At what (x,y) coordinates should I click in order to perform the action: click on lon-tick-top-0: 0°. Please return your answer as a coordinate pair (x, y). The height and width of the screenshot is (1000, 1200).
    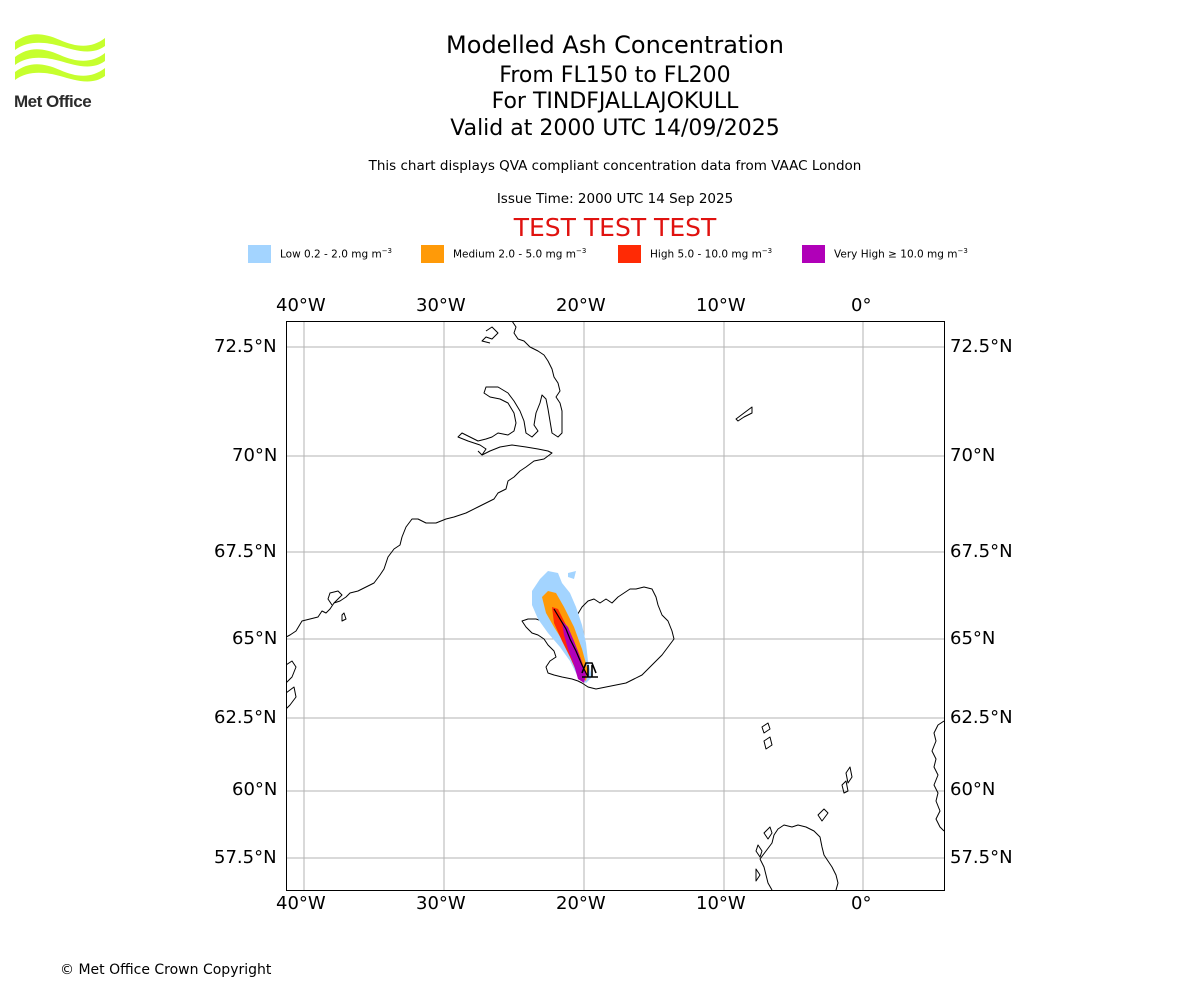
    Looking at the image, I should click on (861, 305).